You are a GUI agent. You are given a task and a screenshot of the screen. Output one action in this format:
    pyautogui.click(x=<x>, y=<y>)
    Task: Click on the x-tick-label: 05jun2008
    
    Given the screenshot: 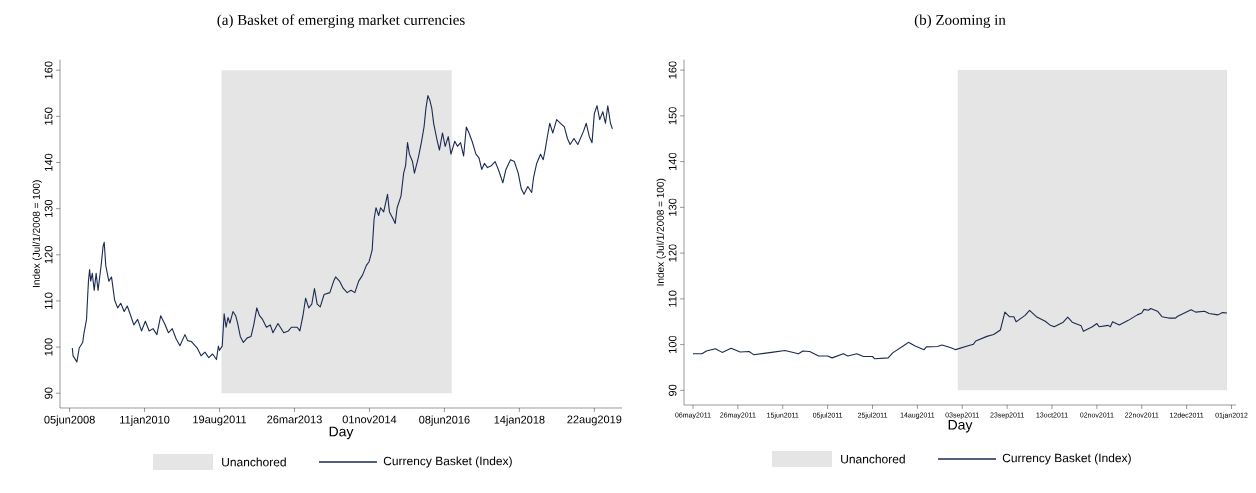 What is the action you would take?
    pyautogui.click(x=69, y=420)
    